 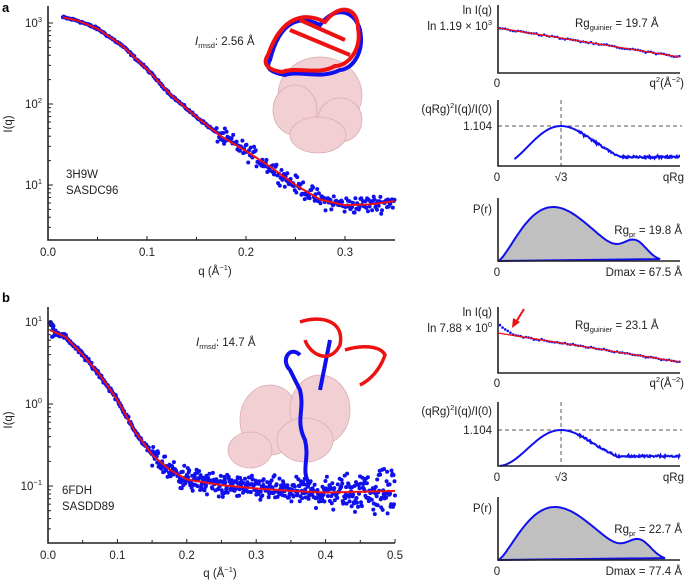 I want to click on guinier-origin-label: 0, so click(x=497, y=84).